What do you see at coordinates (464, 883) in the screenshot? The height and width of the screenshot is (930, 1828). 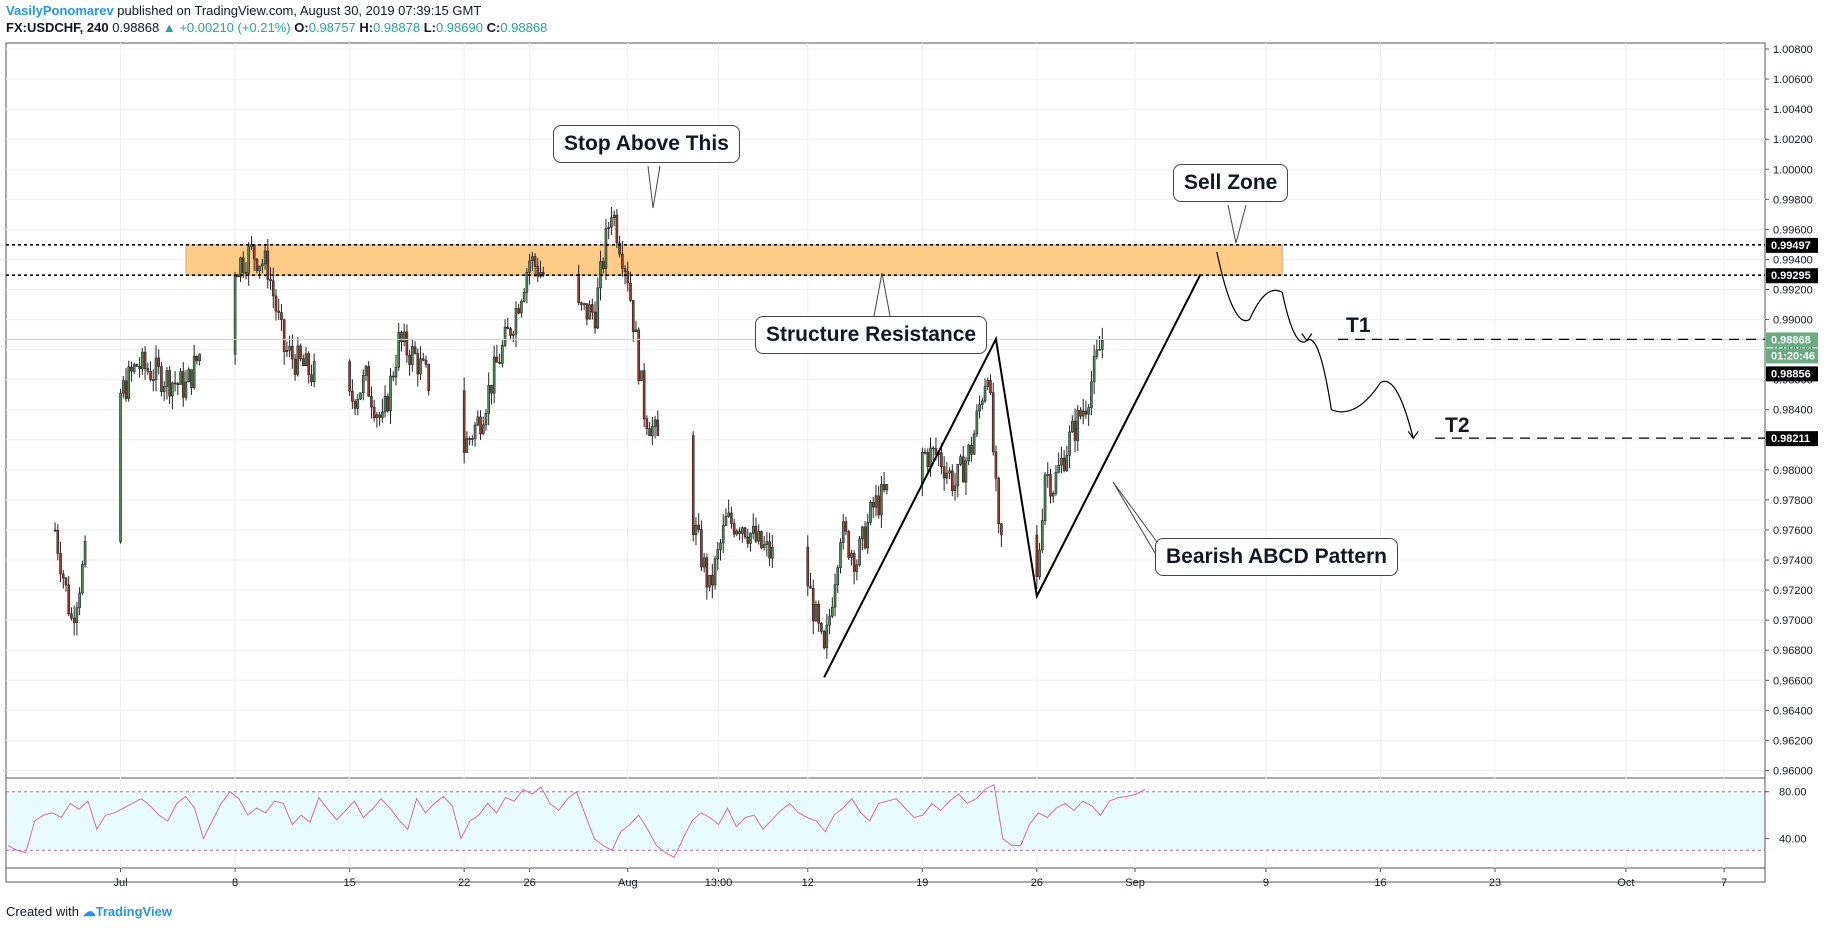 I see `x-tick-label: 22` at bounding box center [464, 883].